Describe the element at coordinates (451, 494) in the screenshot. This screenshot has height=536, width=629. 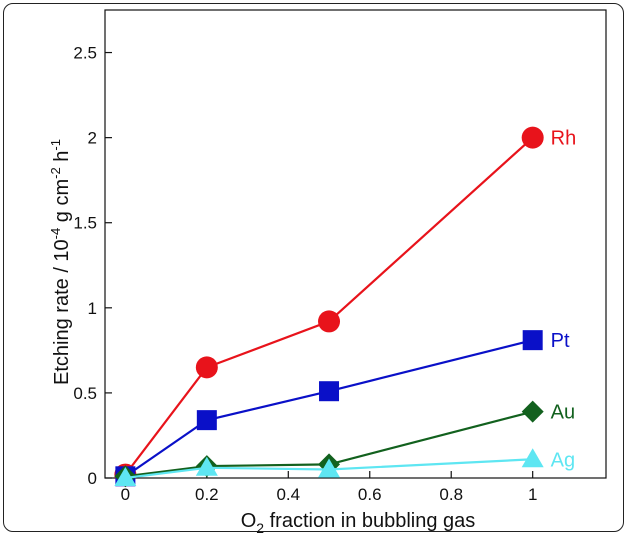
I see `x-tick-label: 0.8` at that location.